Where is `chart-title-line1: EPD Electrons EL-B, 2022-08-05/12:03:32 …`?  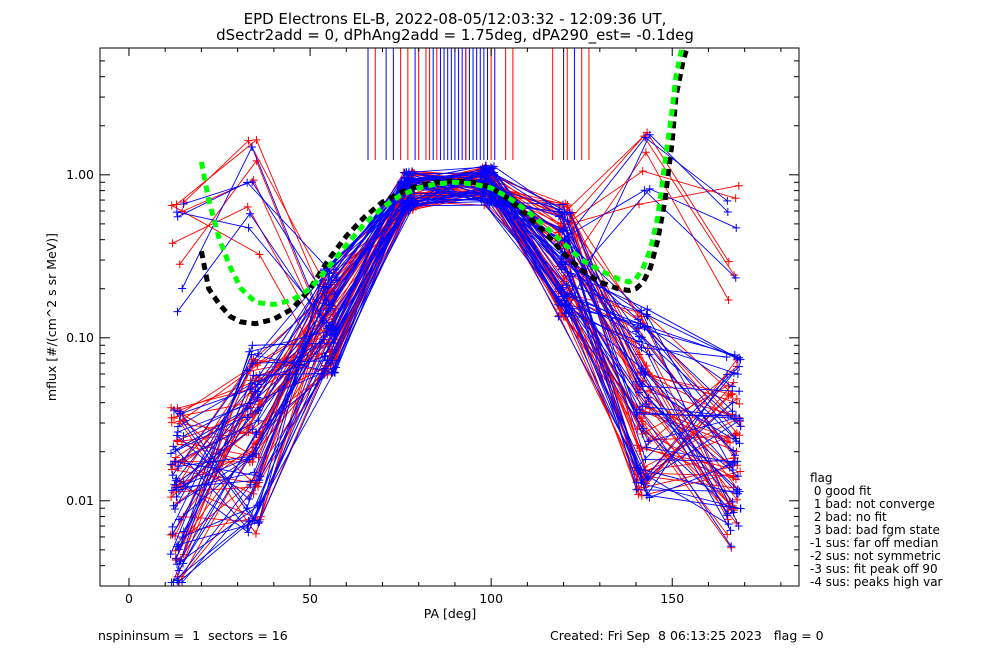 chart-title-line1: EPD Electrons EL-B, 2022-08-05/12:03:32 … is located at coordinates (455, 19).